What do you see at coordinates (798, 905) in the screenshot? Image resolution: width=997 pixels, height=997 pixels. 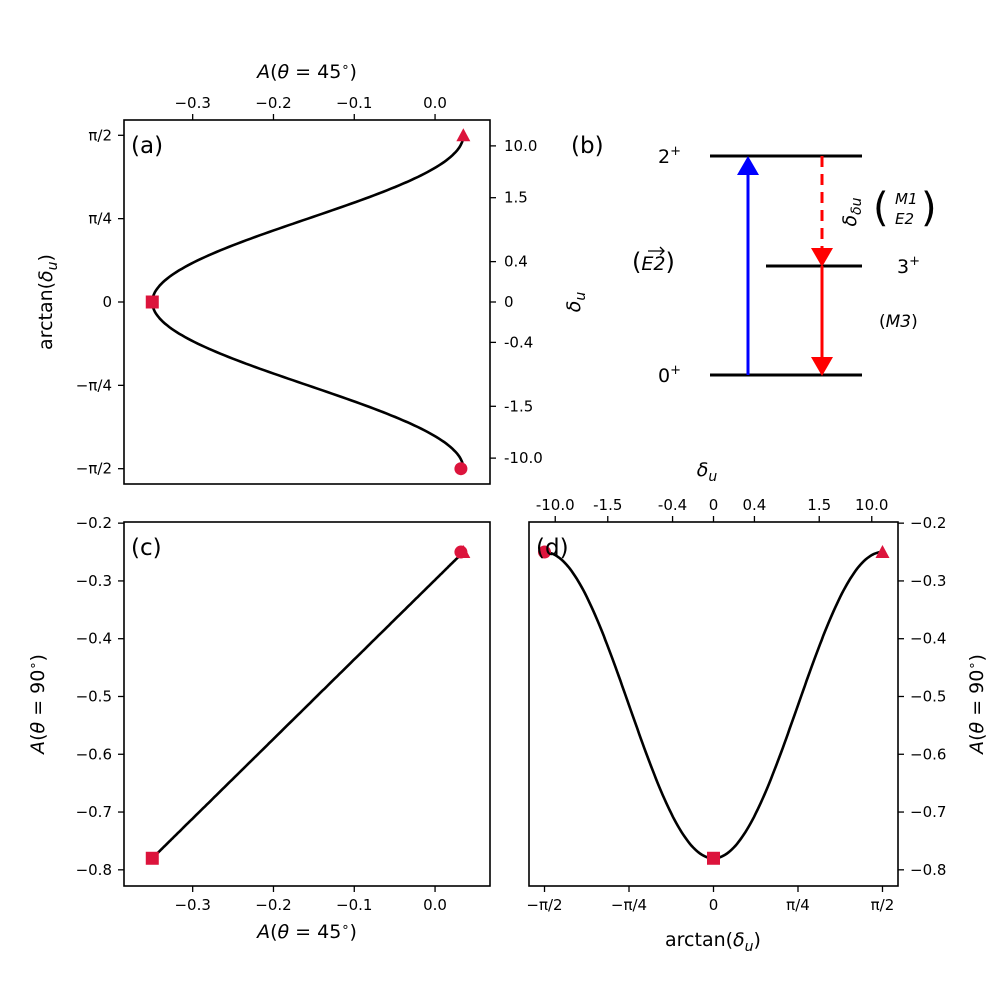 I see `panel-d-x-tick-label: π/4` at bounding box center [798, 905].